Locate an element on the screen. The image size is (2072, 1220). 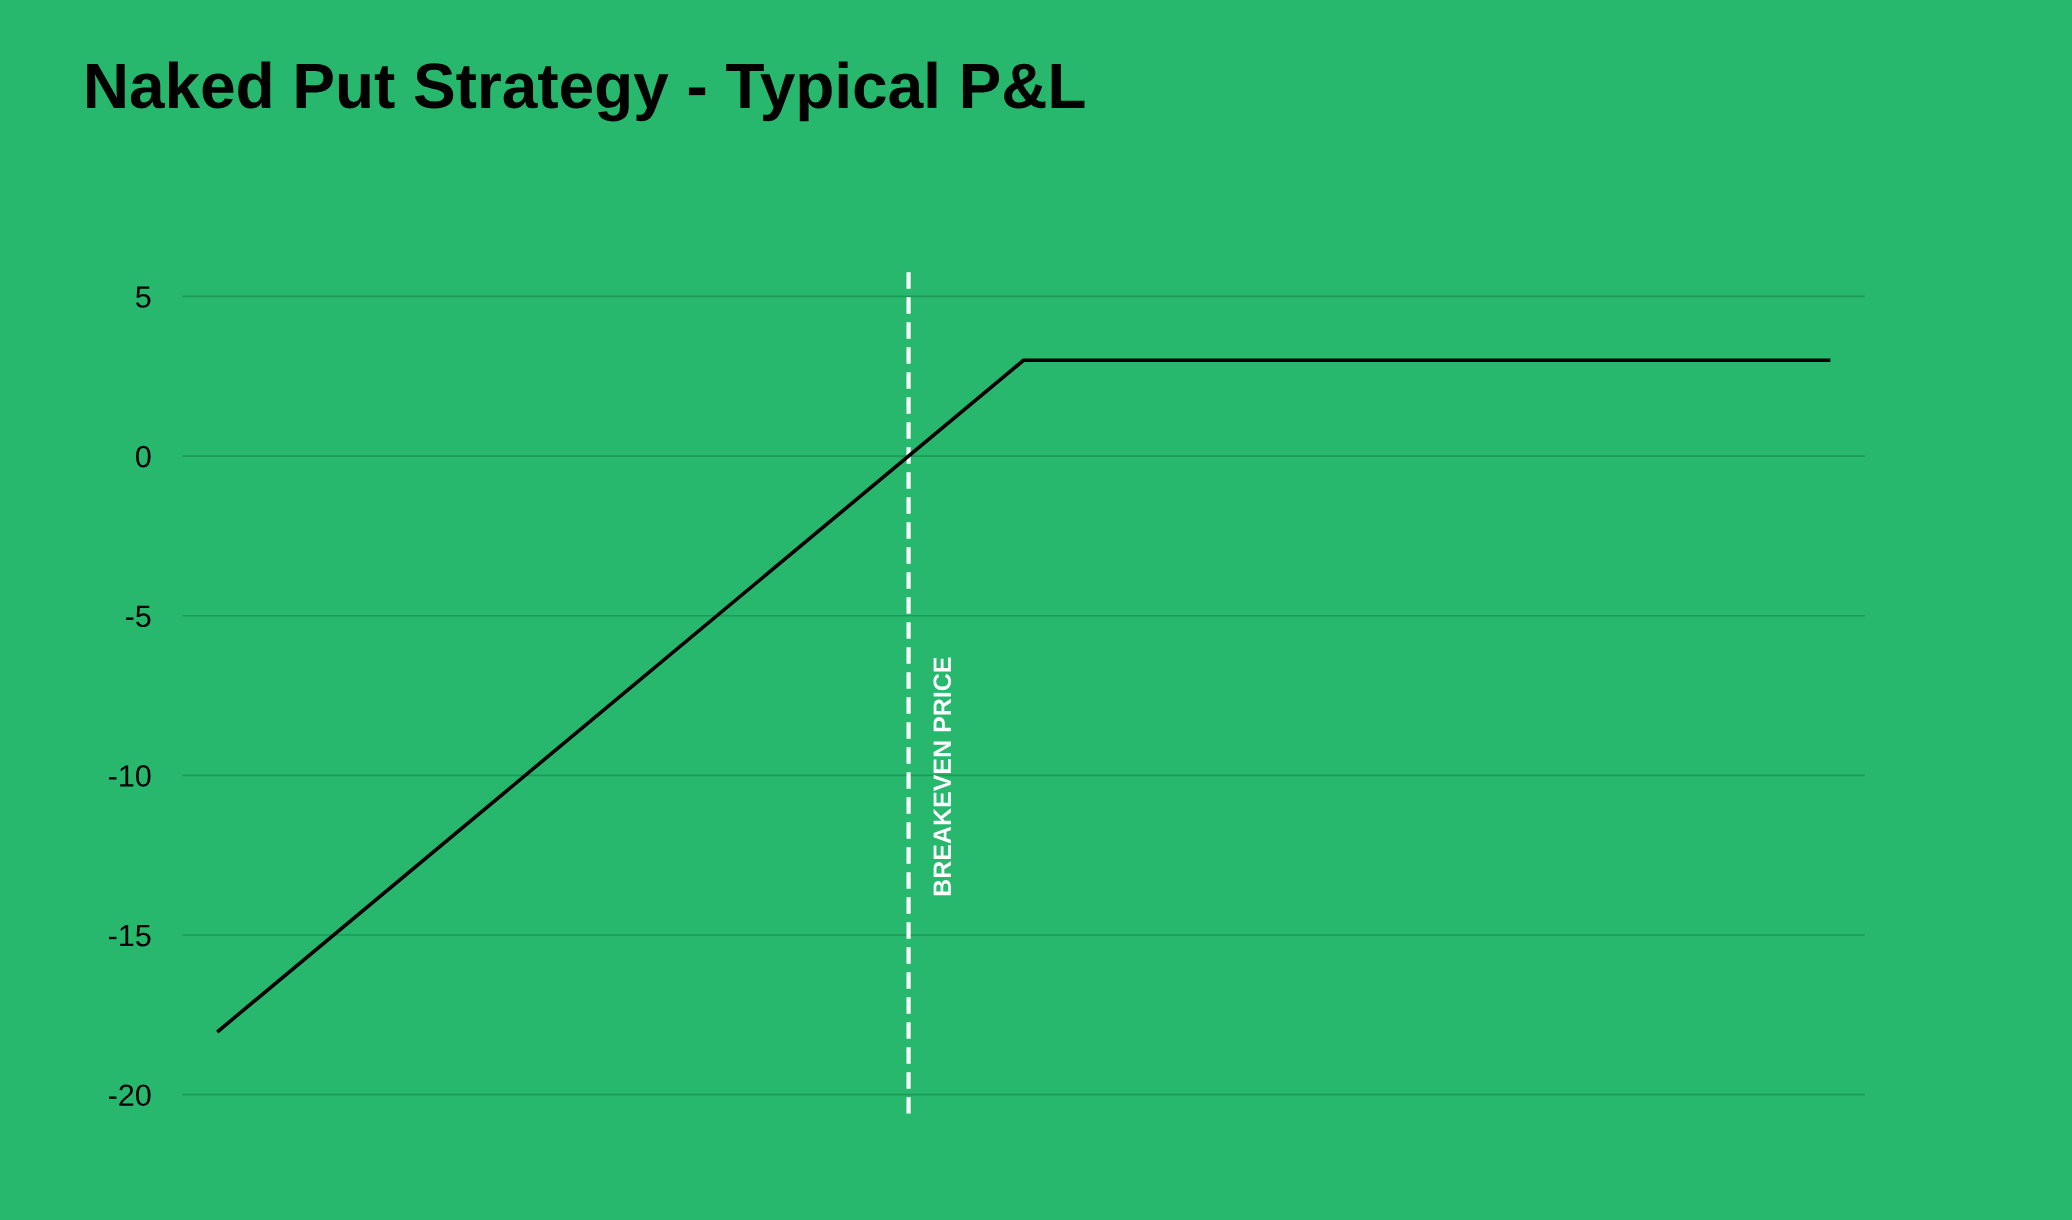
y-tick-label: -5 is located at coordinates (138, 616).